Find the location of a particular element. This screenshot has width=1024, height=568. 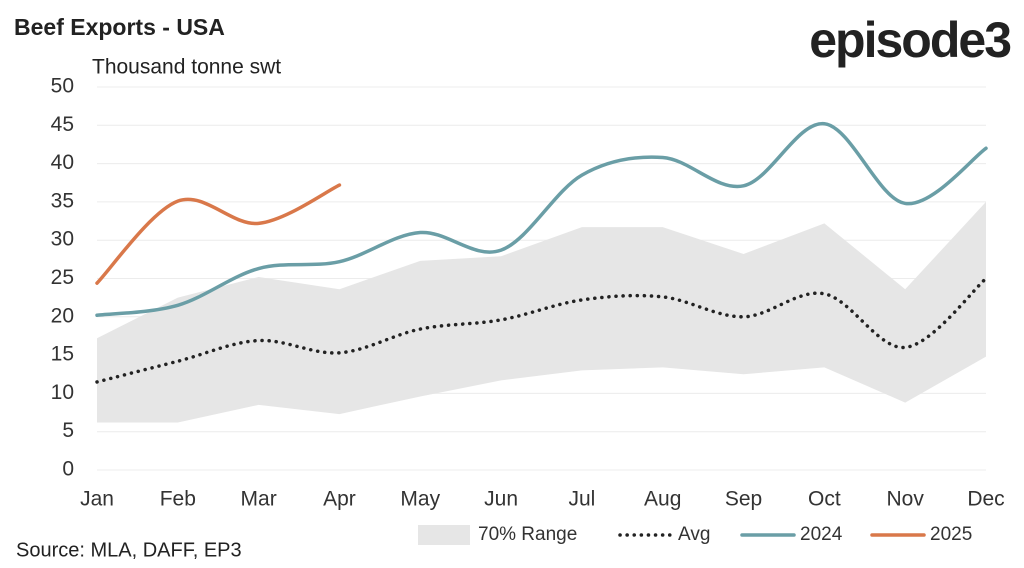

y-tick-label: 0 is located at coordinates (68, 469).